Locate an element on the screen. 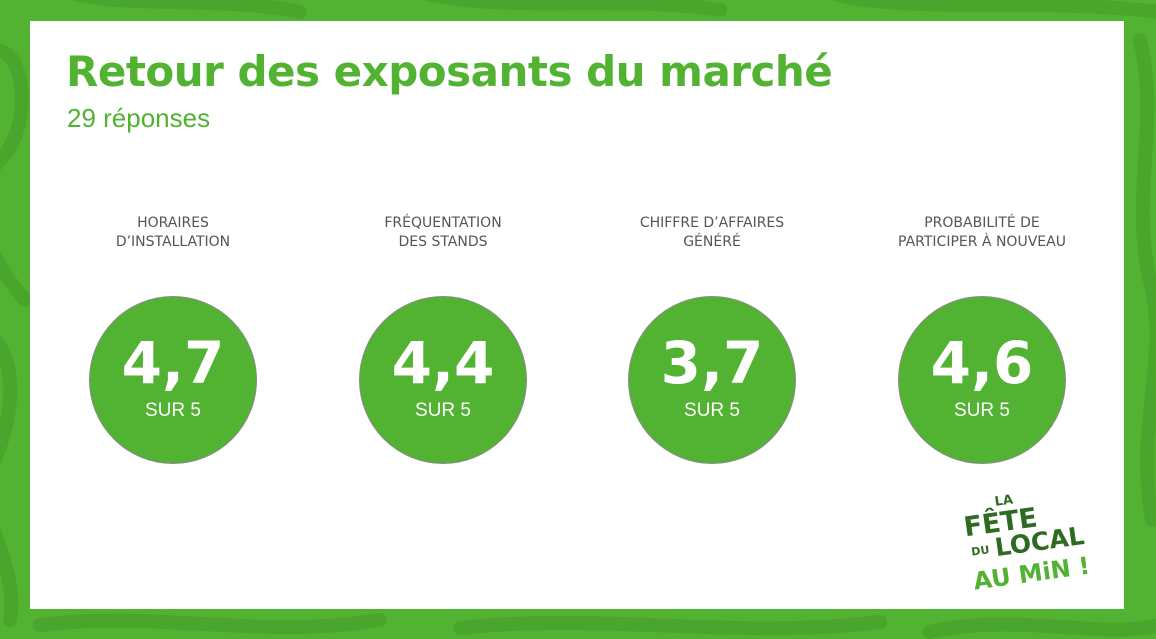  score-value: 4,4 is located at coordinates (443, 363).